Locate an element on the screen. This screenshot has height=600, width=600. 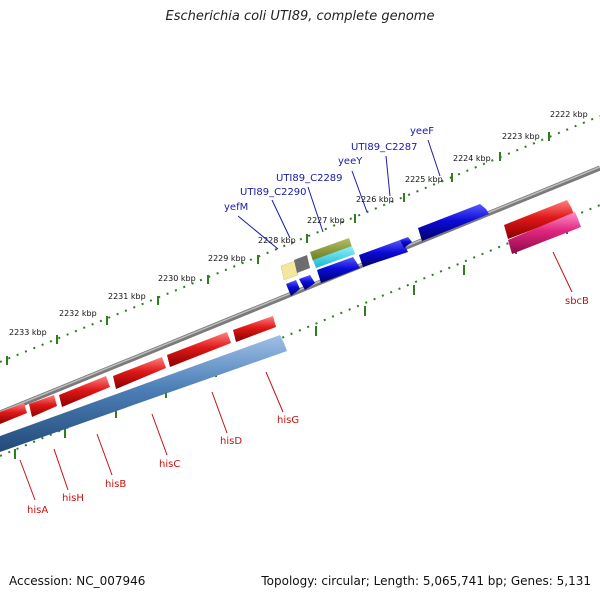
small-features is located at coordinates (317, 267).